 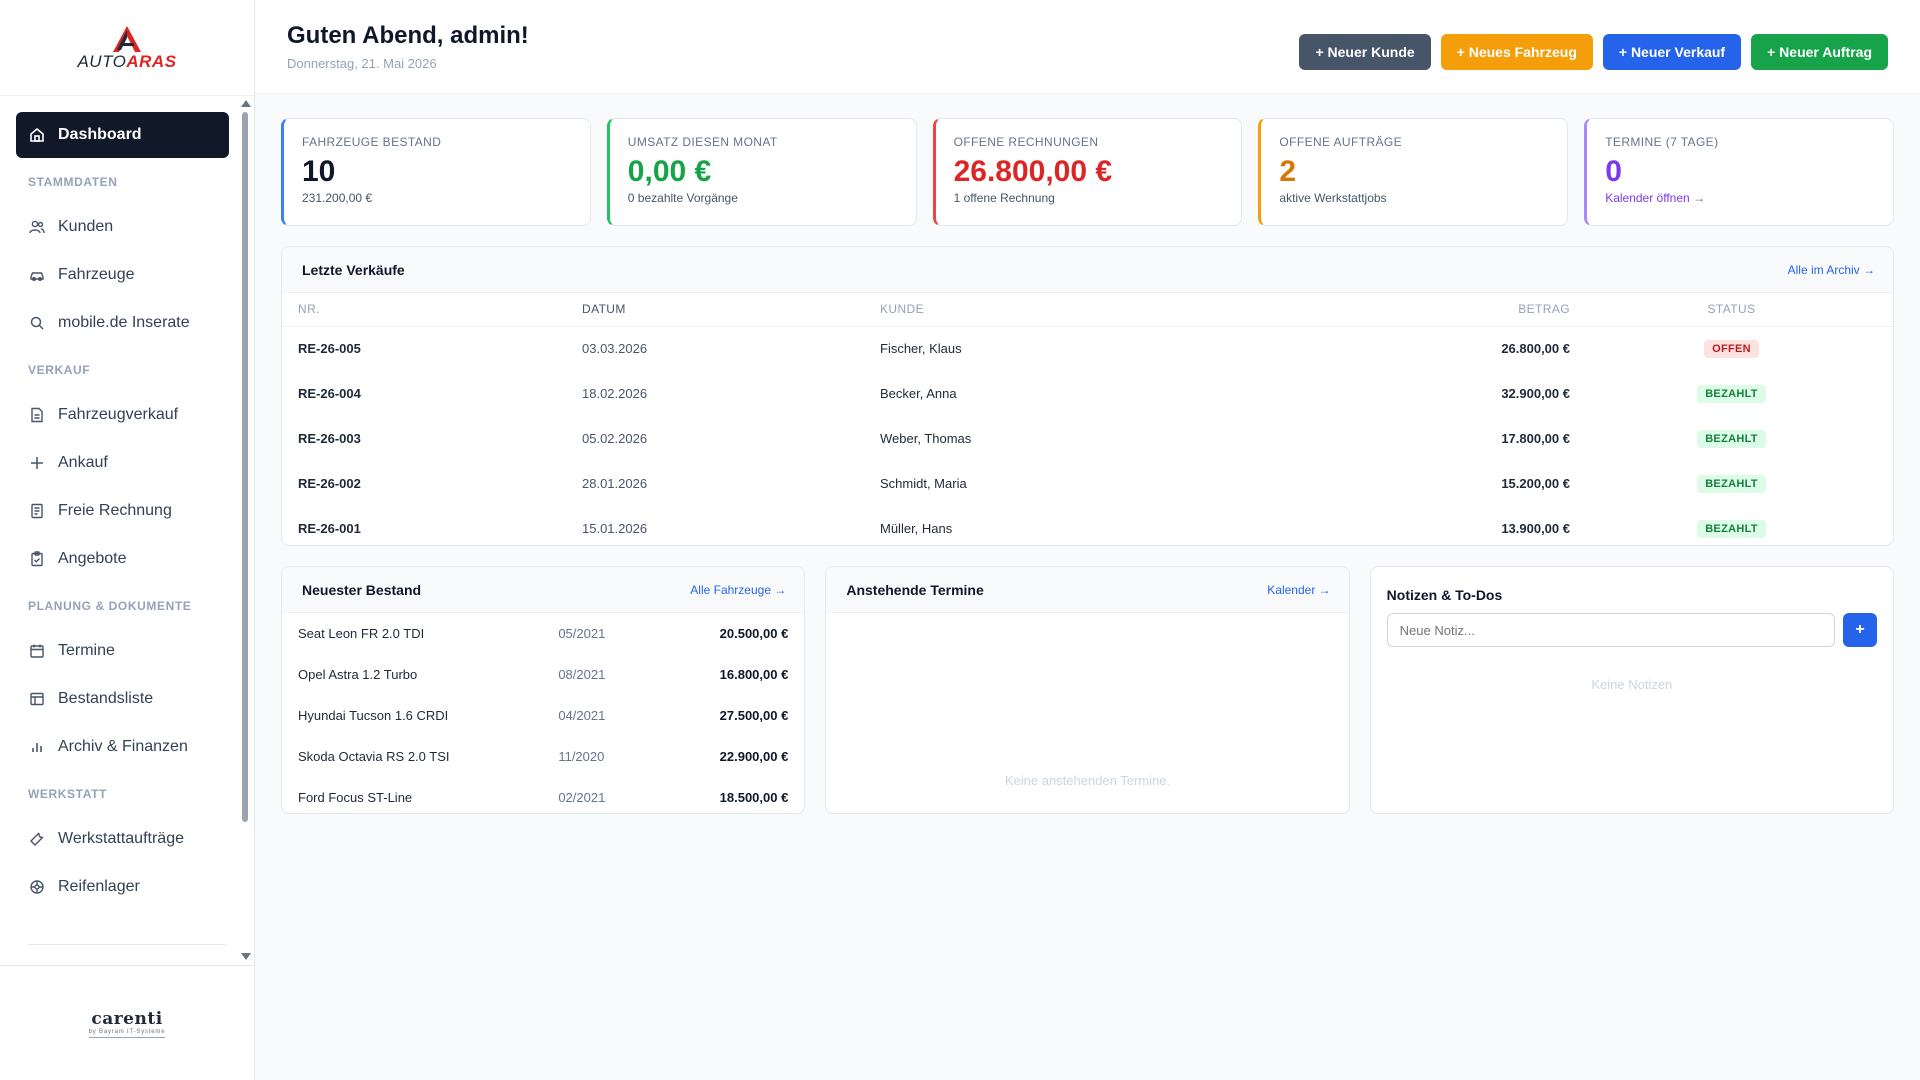 I want to click on vehicle-date: 05/2021, so click(x=582, y=633).